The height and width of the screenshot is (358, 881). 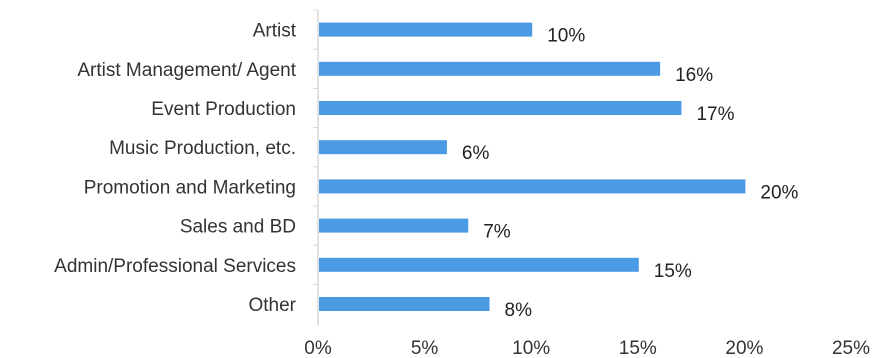 I want to click on x-tick-label: 25%, so click(x=851, y=348).